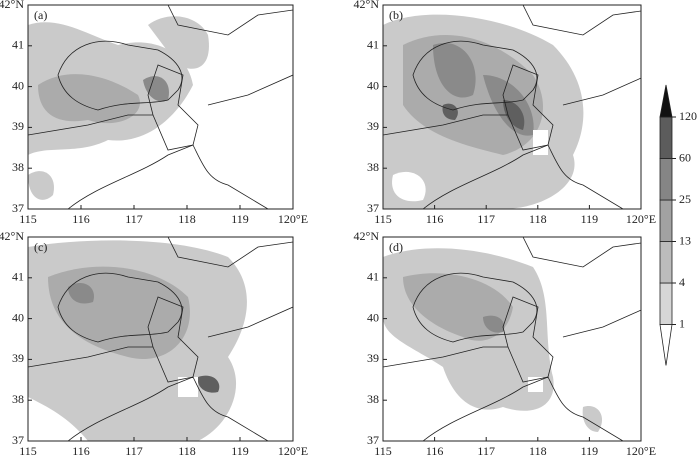 This screenshot has height=457, width=700. What do you see at coordinates (685, 157) in the screenshot?
I see `colorbar-label: 60` at bounding box center [685, 157].